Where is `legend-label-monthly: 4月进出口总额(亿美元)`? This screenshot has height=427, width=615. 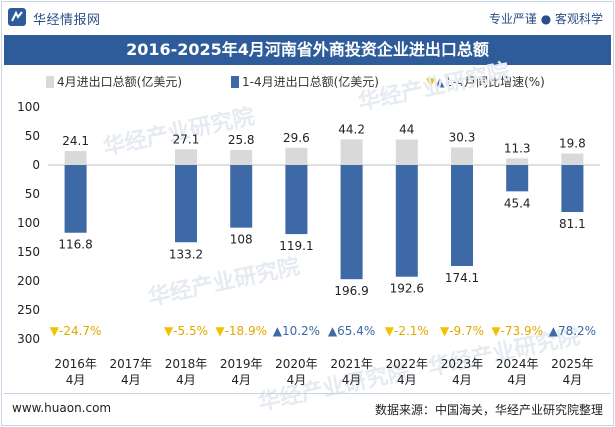 legend-label-monthly: 4月进出口总额(亿美元) is located at coordinates (119, 82).